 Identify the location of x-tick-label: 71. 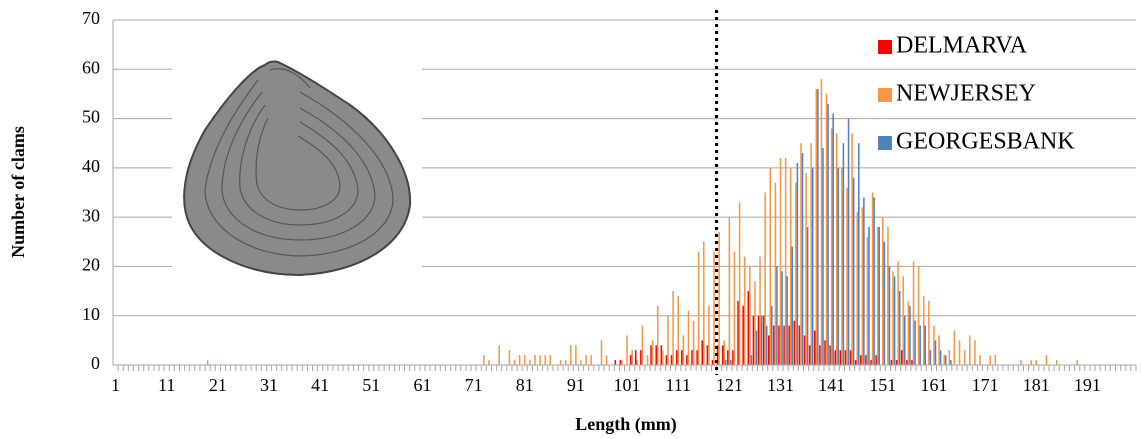
(474, 385).